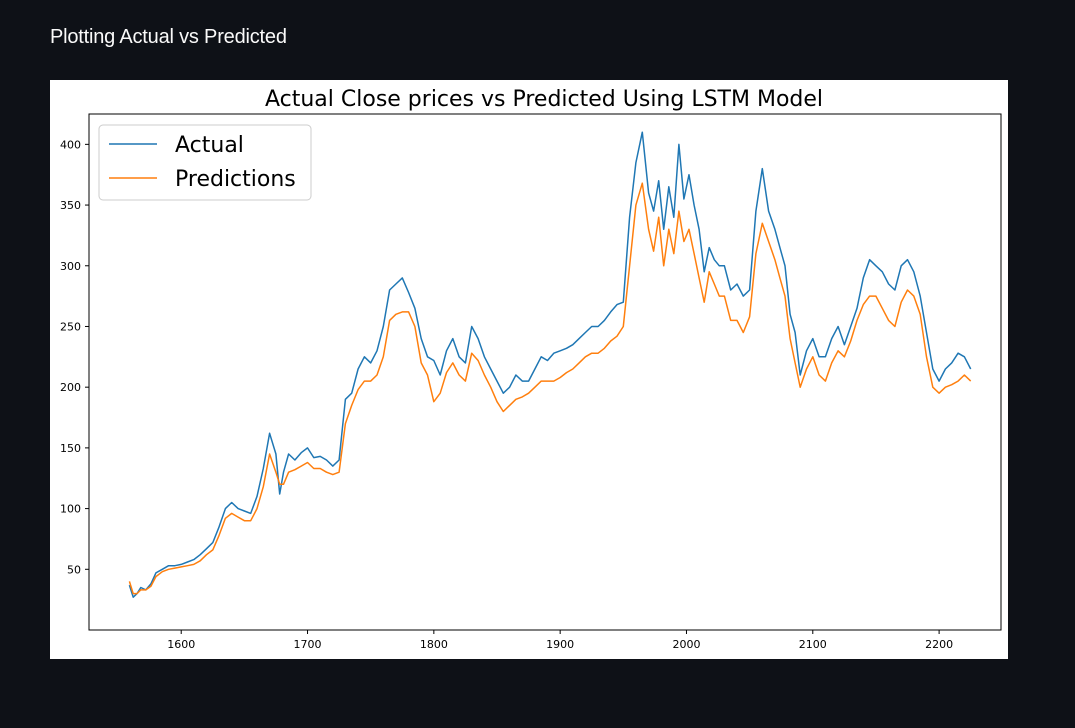 The height and width of the screenshot is (728, 1075). What do you see at coordinates (560, 644) in the screenshot?
I see `x-tick-label: 1900` at bounding box center [560, 644].